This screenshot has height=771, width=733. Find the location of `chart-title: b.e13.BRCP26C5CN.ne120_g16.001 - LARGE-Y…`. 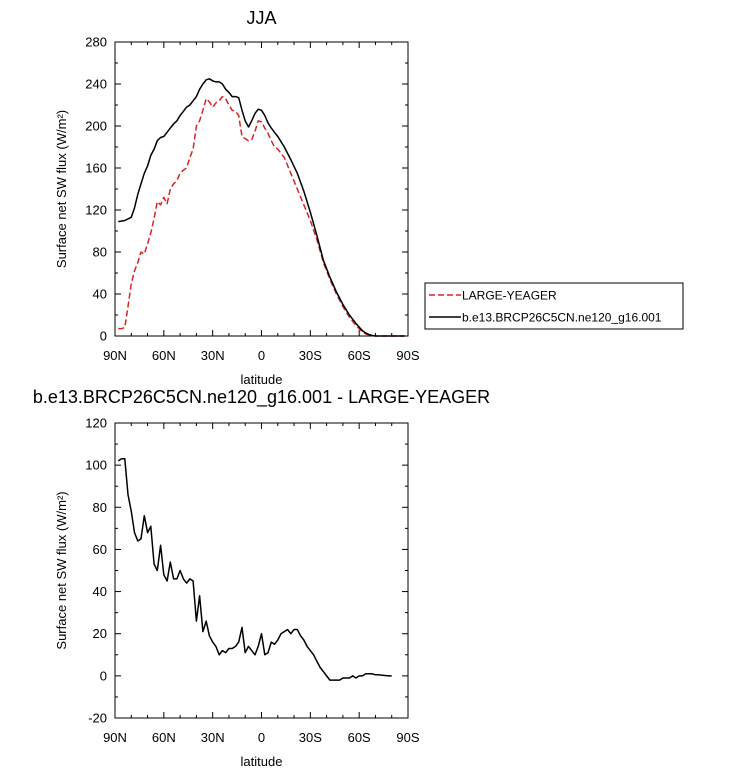

chart-title: b.e13.BRCP26C5CN.ne120_g16.001 - LARGE-Y… is located at coordinates (261, 397).